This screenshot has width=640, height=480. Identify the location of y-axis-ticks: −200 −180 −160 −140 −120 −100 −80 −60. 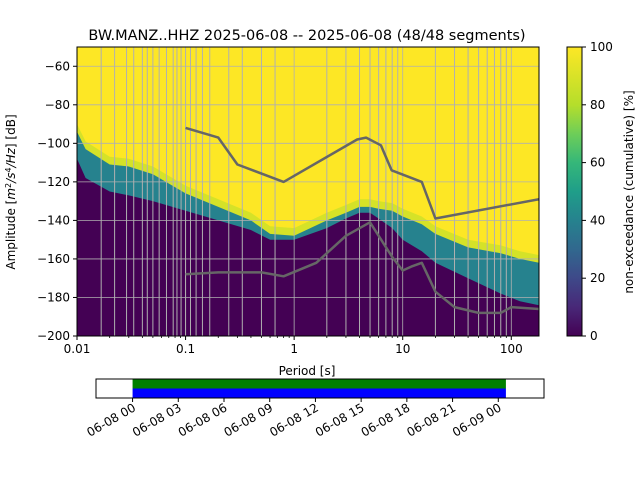
(57, 201).